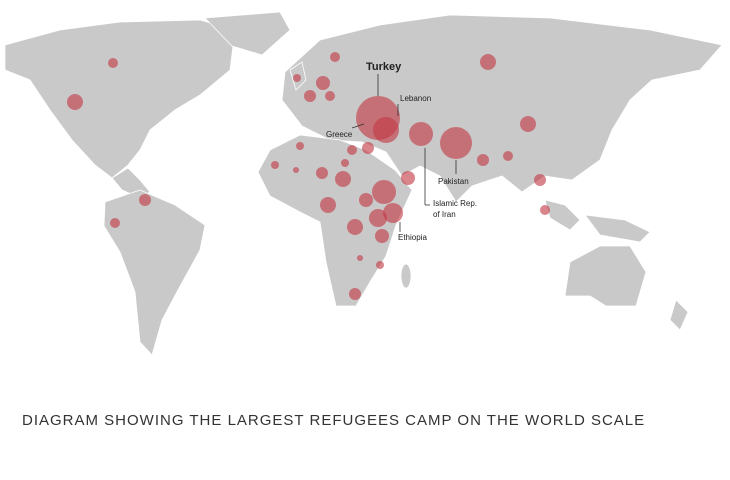  Describe the element at coordinates (384, 67) in the screenshot. I see `label-turkey: Turkey` at that location.